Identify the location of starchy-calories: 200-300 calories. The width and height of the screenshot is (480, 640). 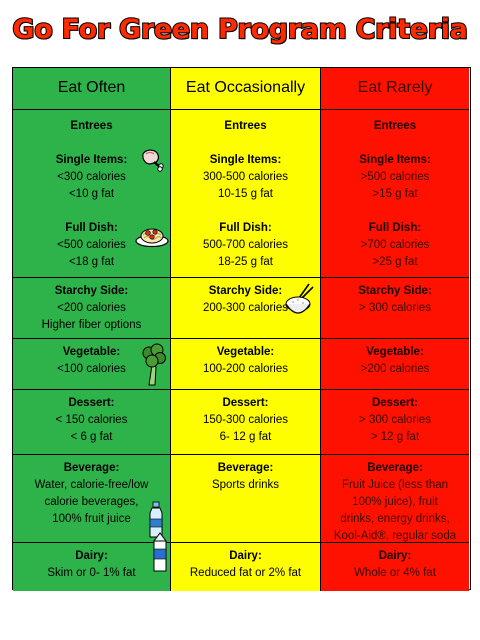
(245, 308).